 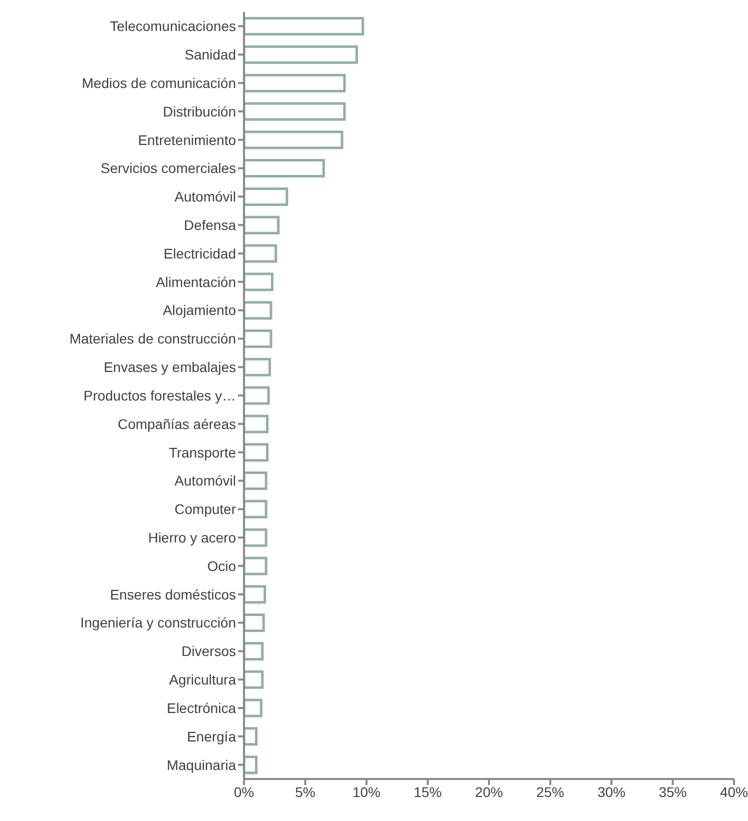 I want to click on x-tick-label: 20%, so click(x=489, y=792).